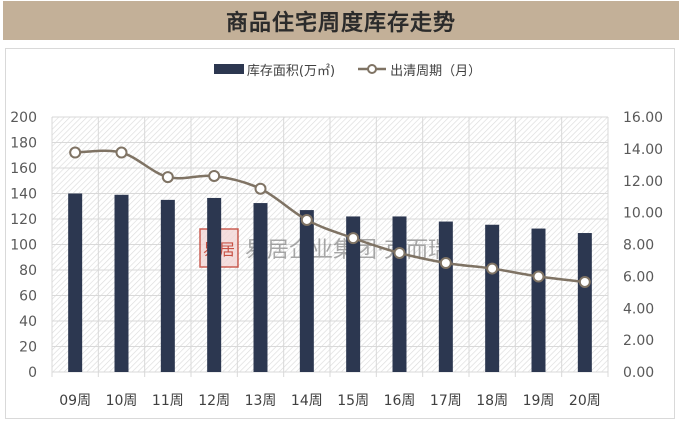 The width and height of the screenshot is (695, 425). I want to click on right-axis: 0.00 2.00 4.00 6.00 8.00 10.00 12.00 14.00 16.00, so click(643, 245).